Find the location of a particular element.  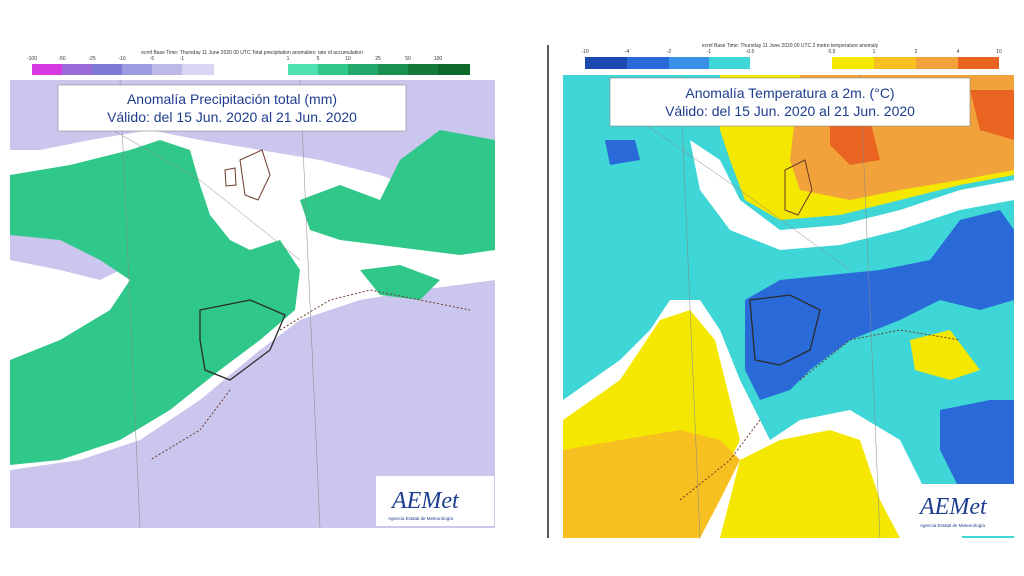

legend-label: -0.5 is located at coordinates (750, 52).